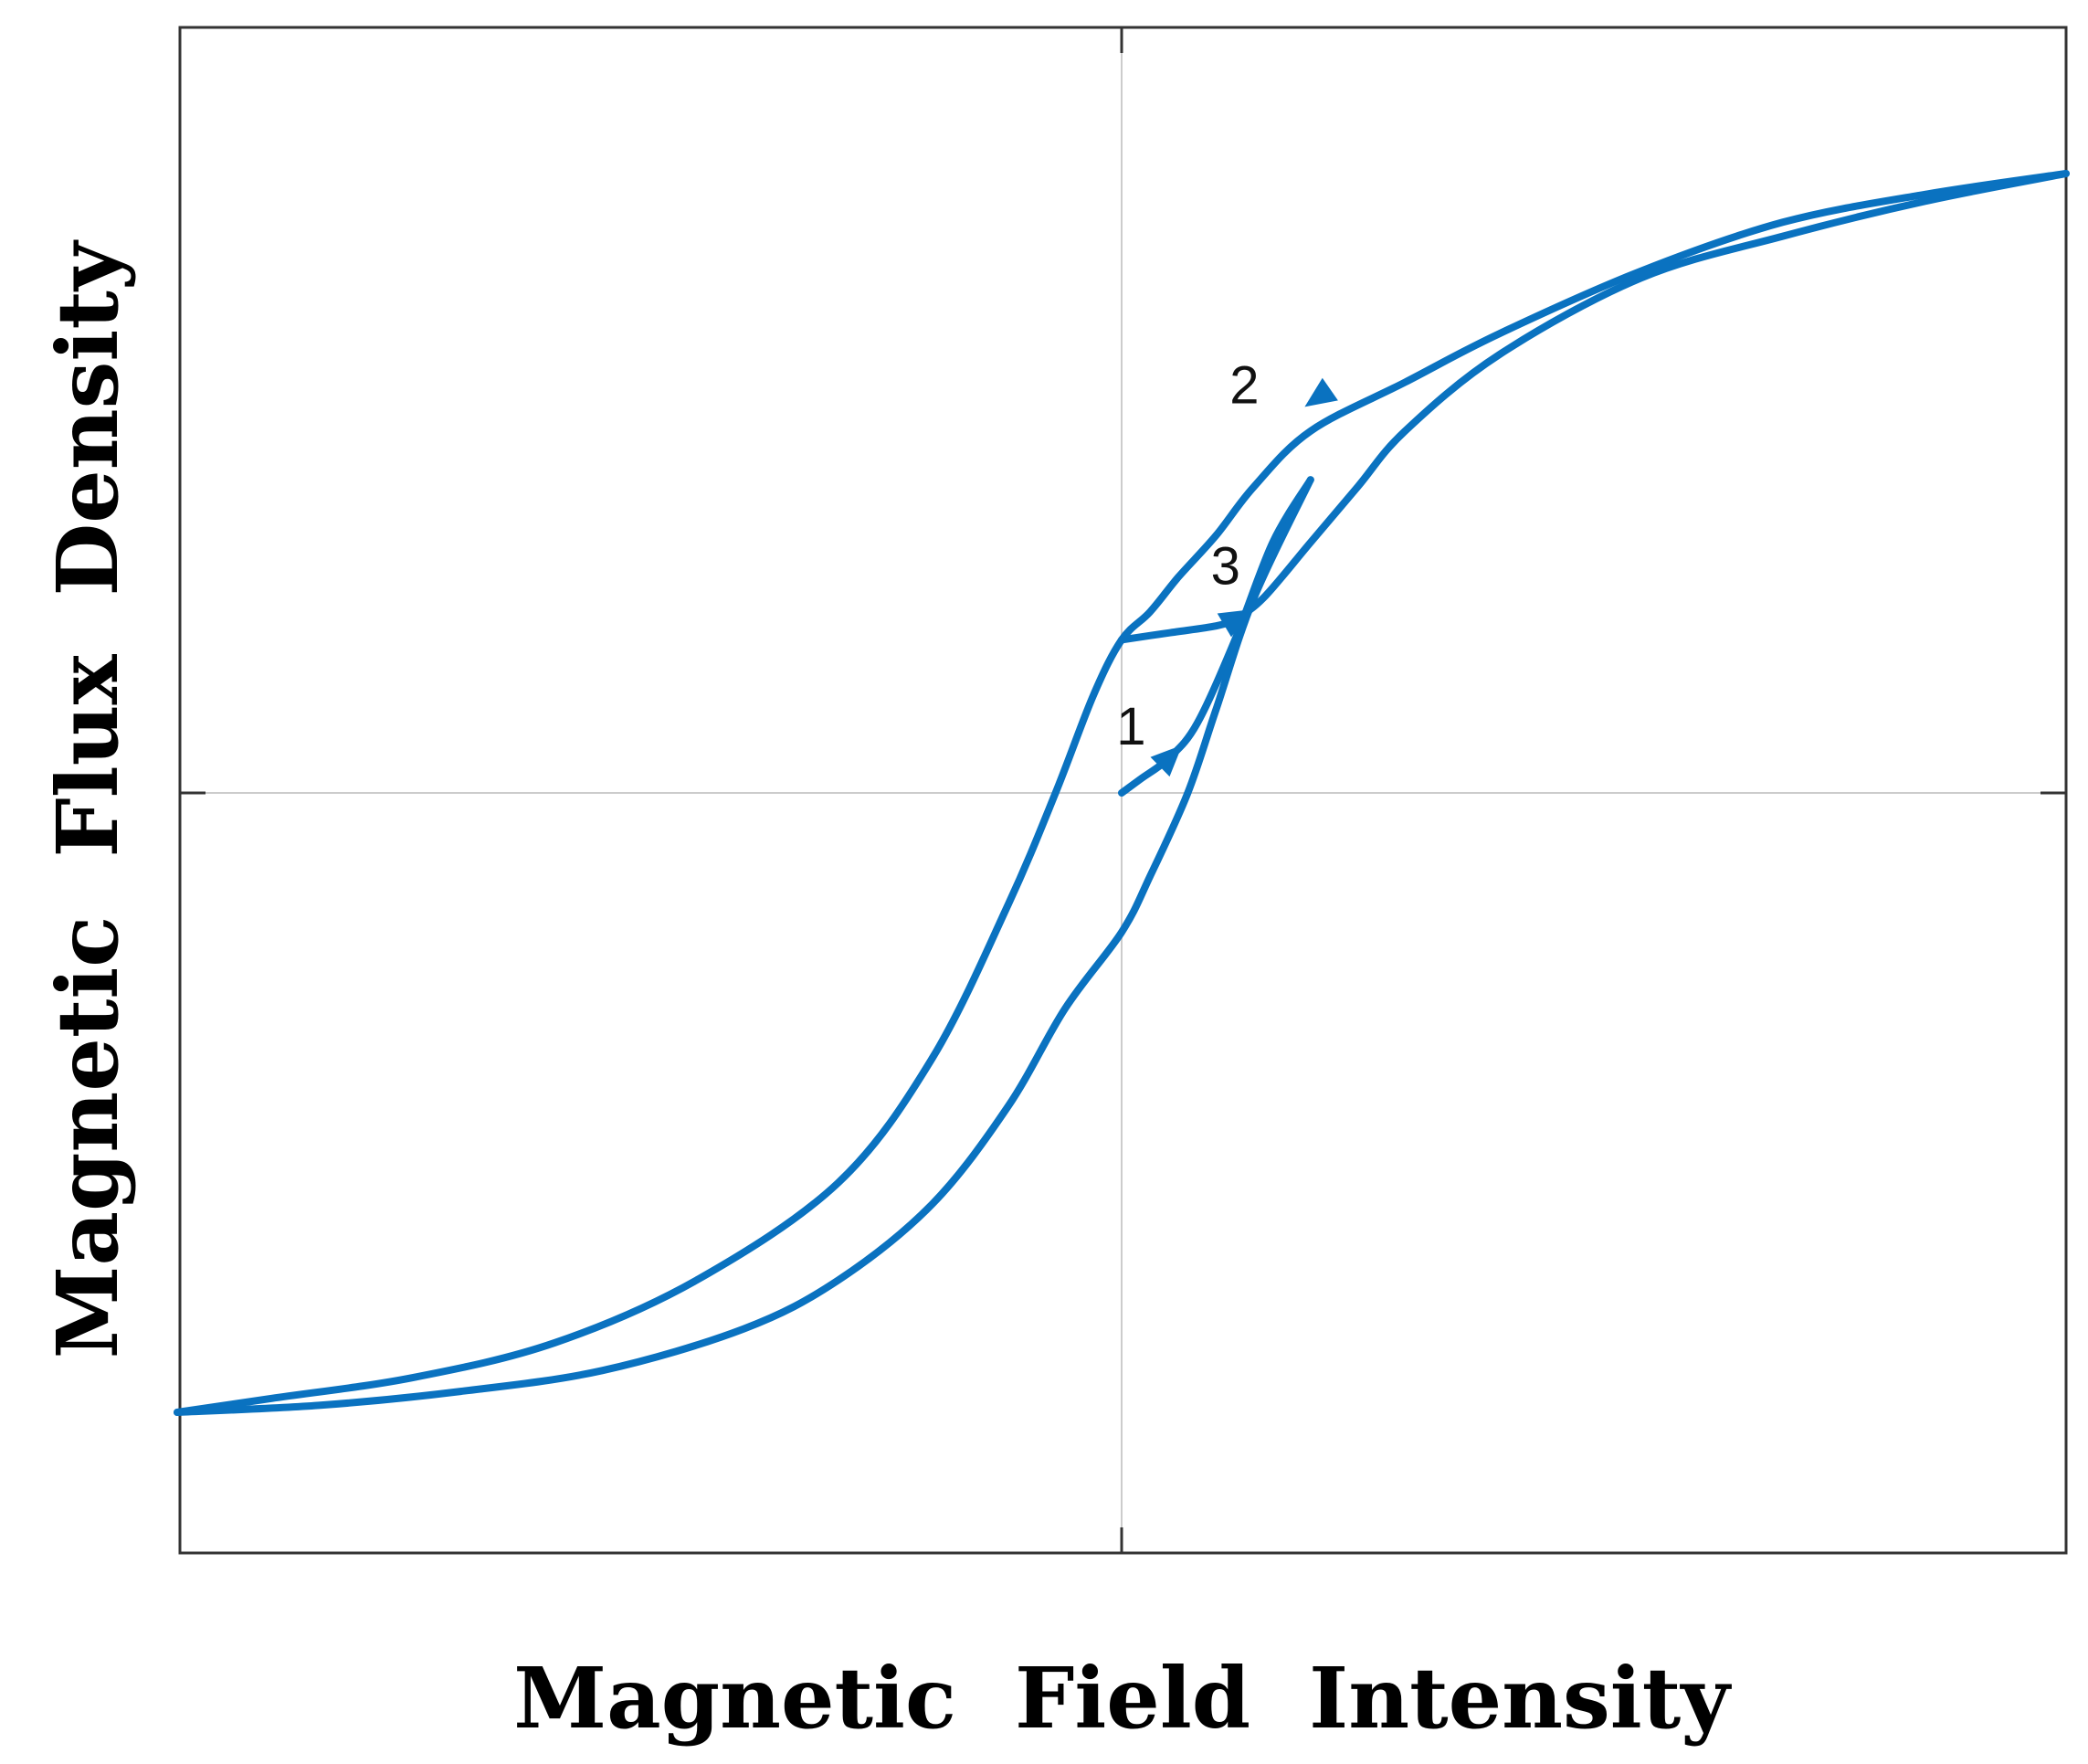 This screenshot has height=1764, width=2088. I want to click on y-axis-label: Magnetic Flux Density, so click(87, 800).